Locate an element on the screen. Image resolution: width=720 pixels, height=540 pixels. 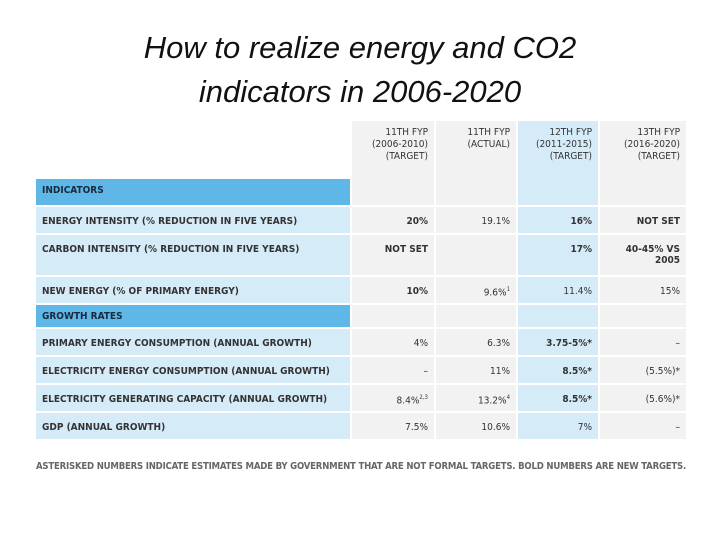
cell-11th-actual: 19.1% is located at coordinates (475, 221).